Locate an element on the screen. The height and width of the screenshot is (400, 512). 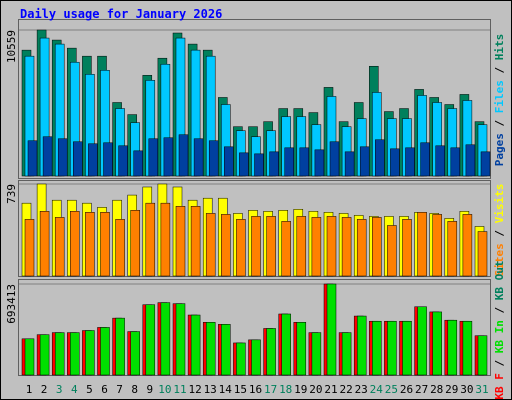
x-tick-label: 5 is located at coordinates (89, 389).